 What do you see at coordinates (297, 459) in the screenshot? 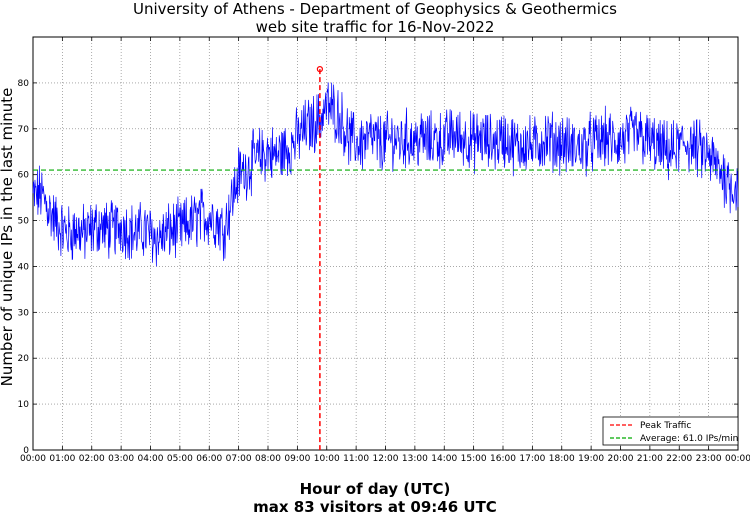
I see `x-tick-label: 09:00` at bounding box center [297, 459].